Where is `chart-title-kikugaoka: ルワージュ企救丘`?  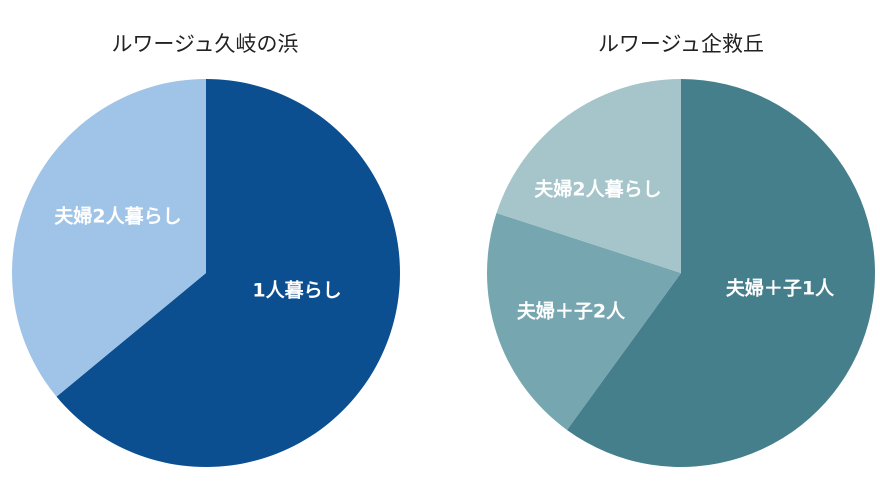 chart-title-kikugaoka: ルワージュ企救丘 is located at coordinates (681, 44).